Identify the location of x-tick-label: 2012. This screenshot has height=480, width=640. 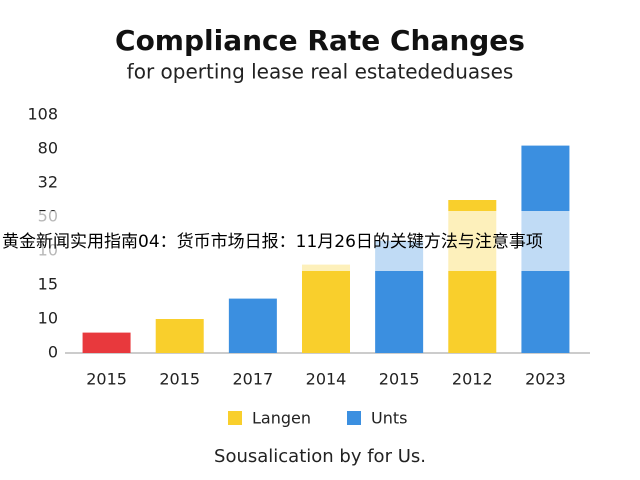
(472, 379).